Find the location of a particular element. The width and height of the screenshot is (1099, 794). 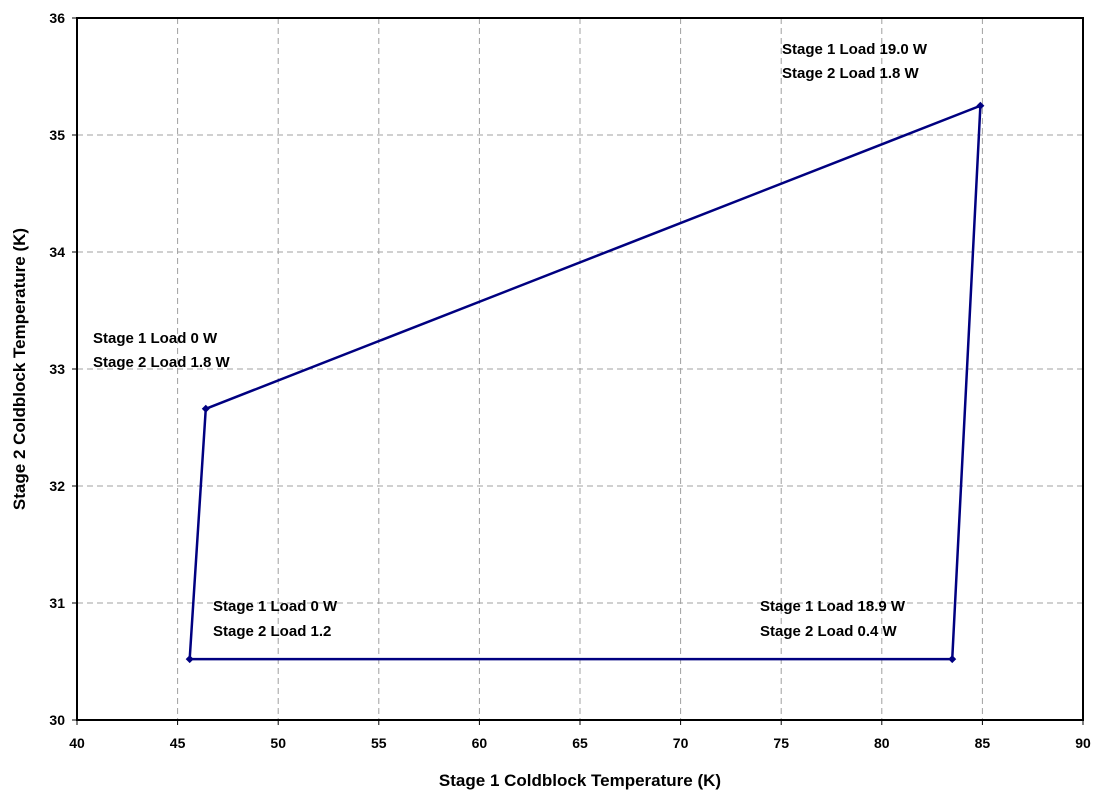

x-tick-label: 65 is located at coordinates (580, 743).